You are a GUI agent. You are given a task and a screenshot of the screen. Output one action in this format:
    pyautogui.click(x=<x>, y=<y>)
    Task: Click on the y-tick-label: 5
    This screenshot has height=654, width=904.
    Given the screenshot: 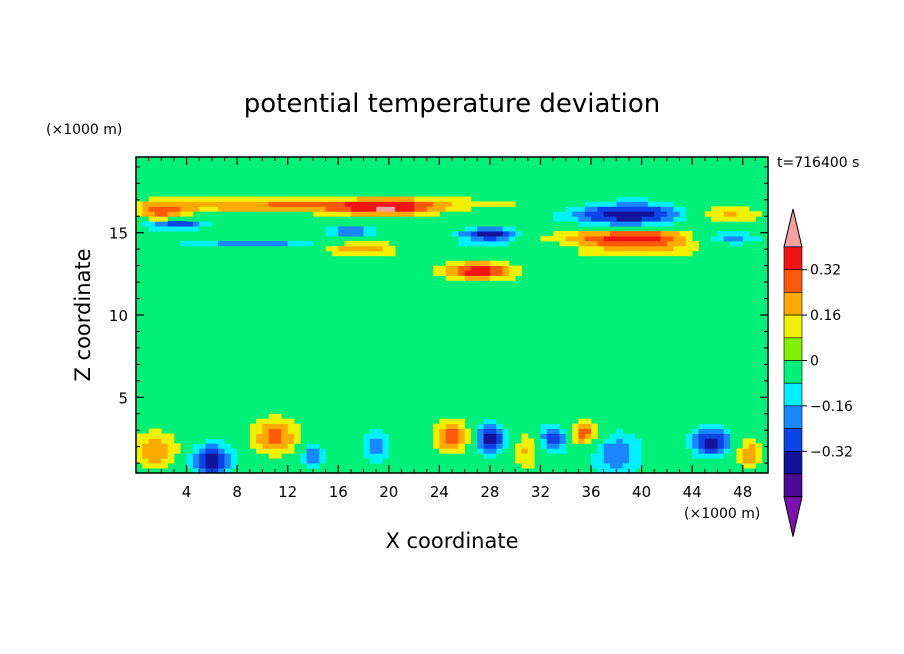 What is the action you would take?
    pyautogui.click(x=123, y=398)
    